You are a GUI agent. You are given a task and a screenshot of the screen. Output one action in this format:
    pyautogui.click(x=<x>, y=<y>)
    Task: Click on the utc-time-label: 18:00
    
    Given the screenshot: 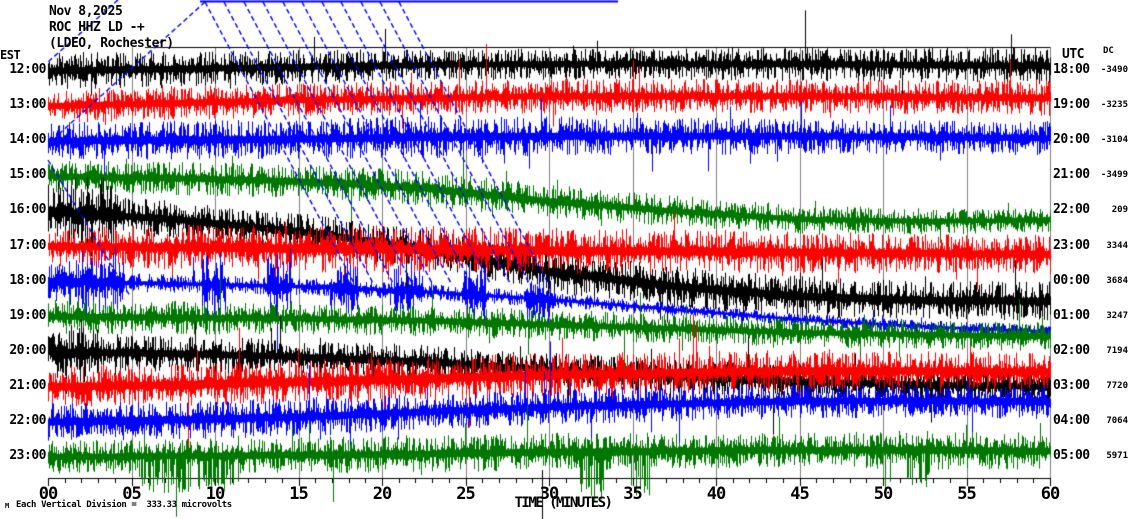 What is the action you would take?
    pyautogui.click(x=1071, y=69)
    